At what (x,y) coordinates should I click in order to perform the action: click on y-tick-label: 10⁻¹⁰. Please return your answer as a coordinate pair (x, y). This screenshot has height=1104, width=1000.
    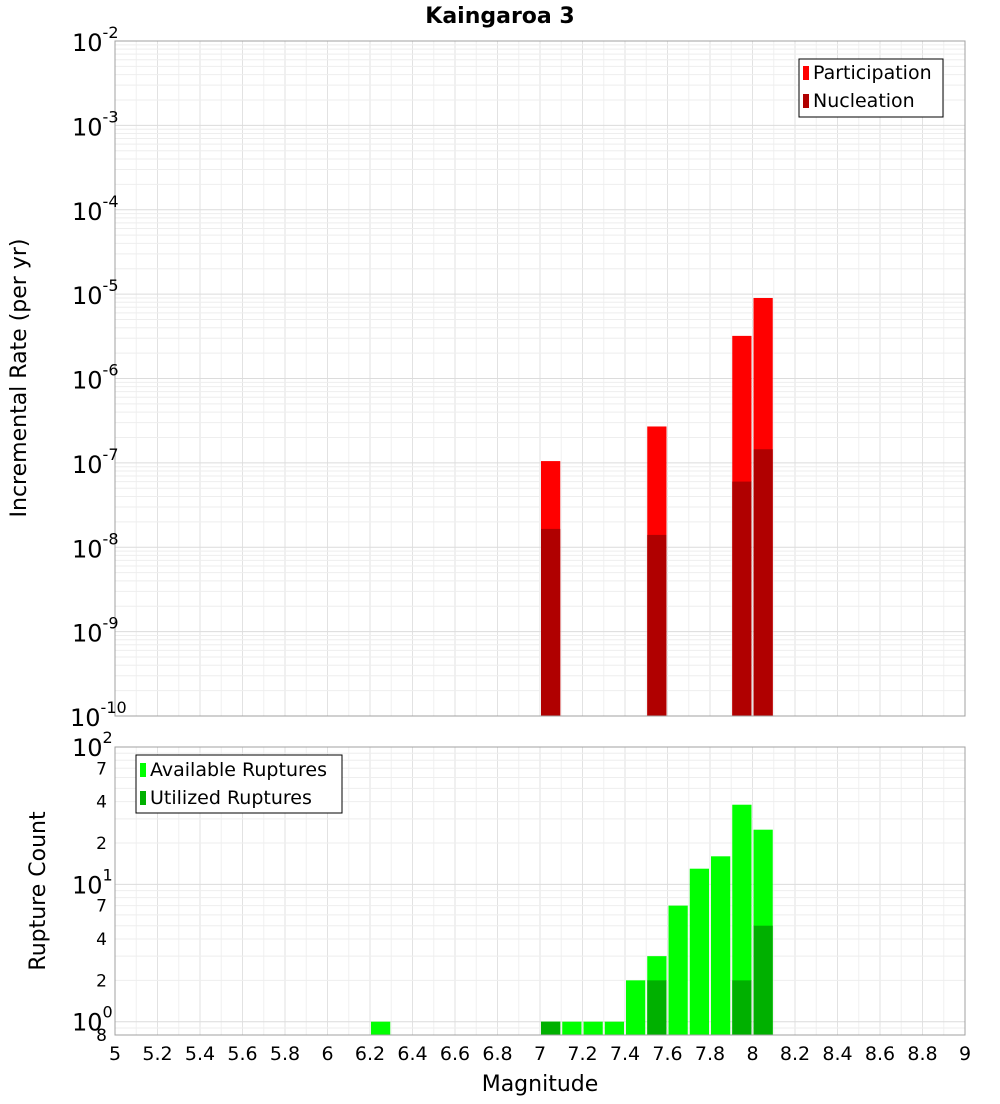
    Looking at the image, I should click on (98, 715).